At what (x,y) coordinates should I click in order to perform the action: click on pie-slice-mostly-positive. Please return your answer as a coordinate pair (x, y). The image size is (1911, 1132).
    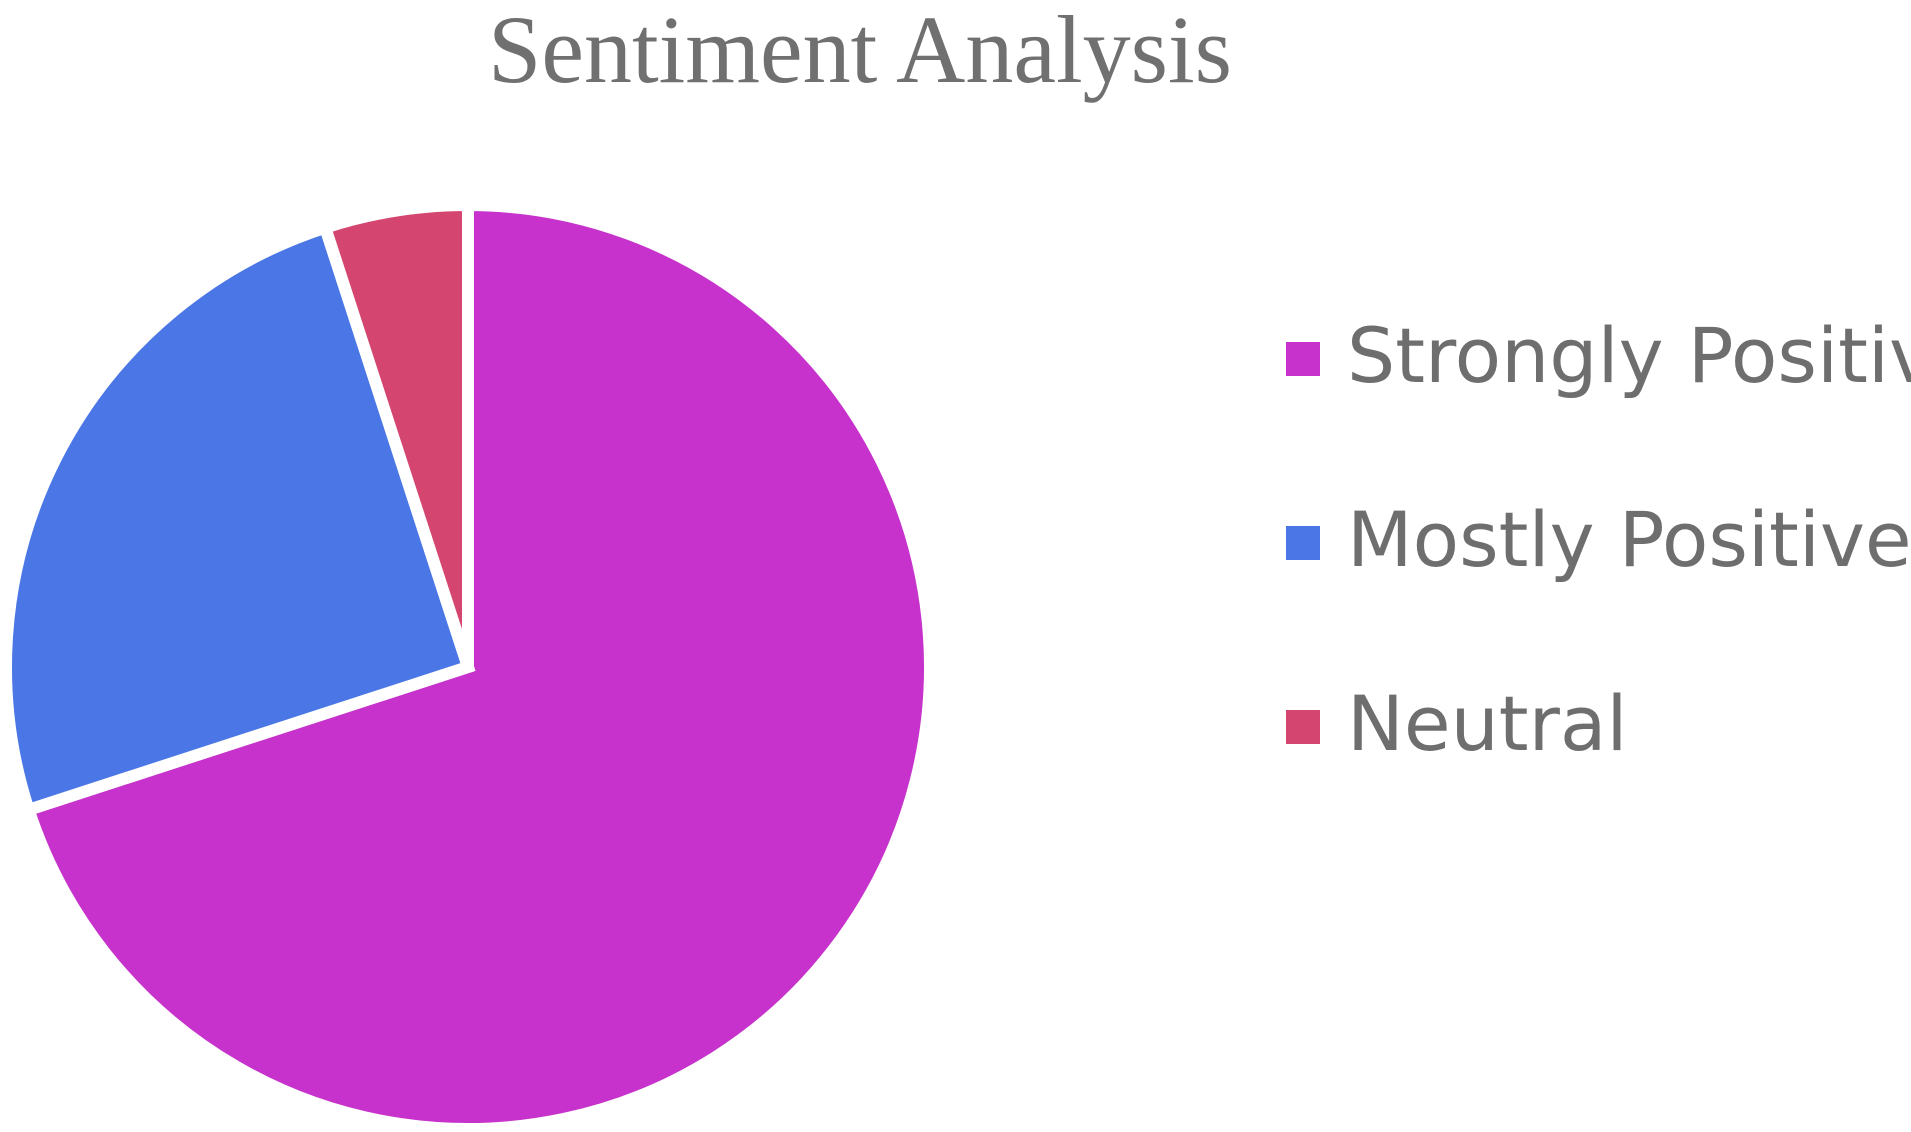
    Looking at the image, I should click on (238, 519).